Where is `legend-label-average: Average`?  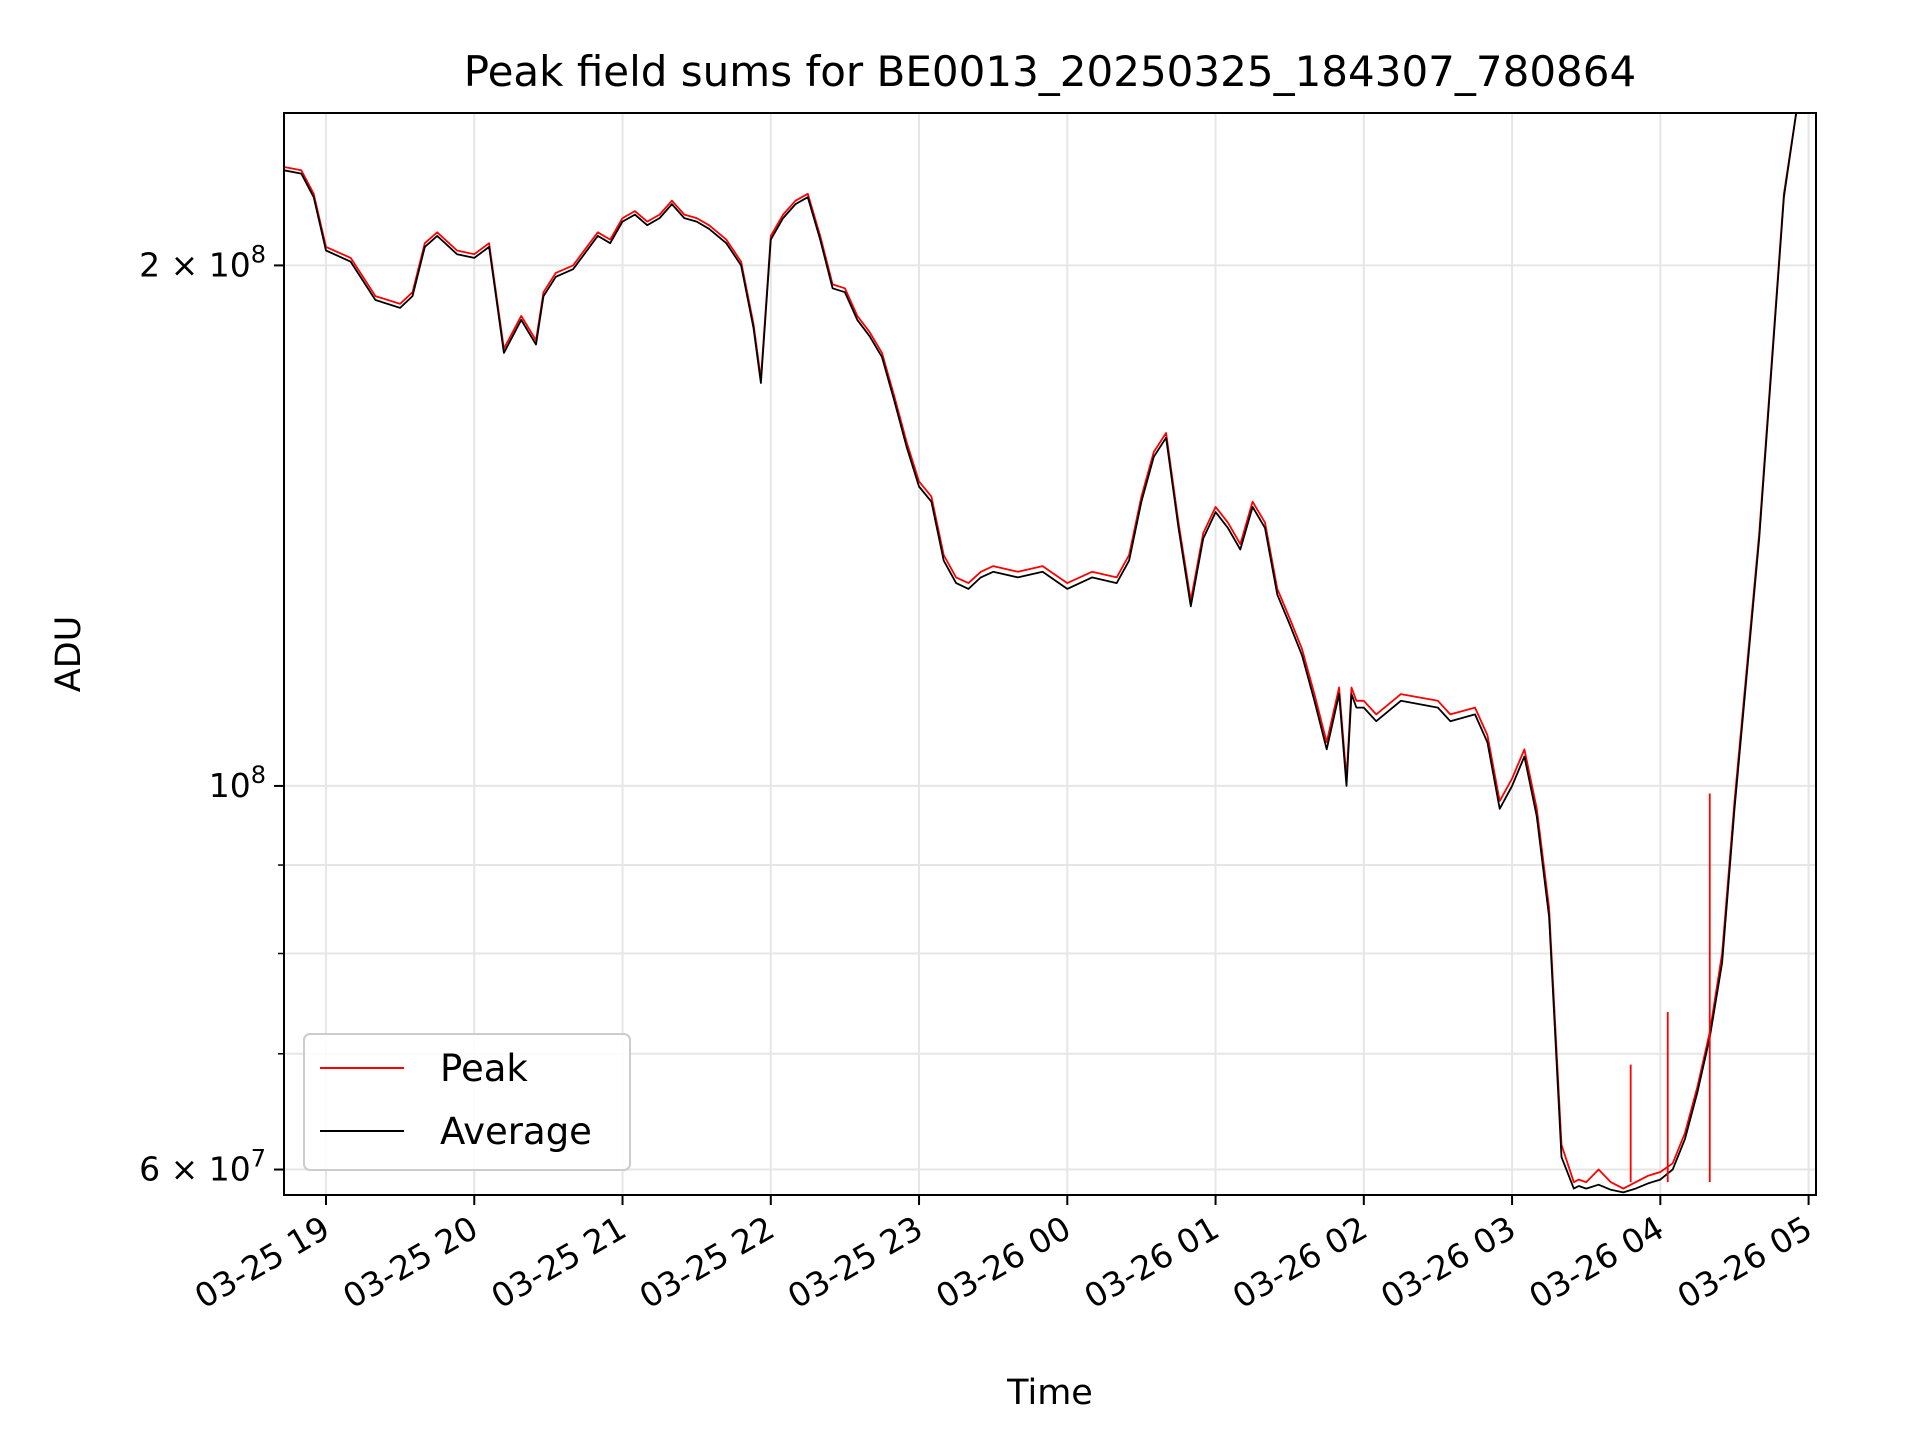
legend-label-average: Average is located at coordinates (516, 1131).